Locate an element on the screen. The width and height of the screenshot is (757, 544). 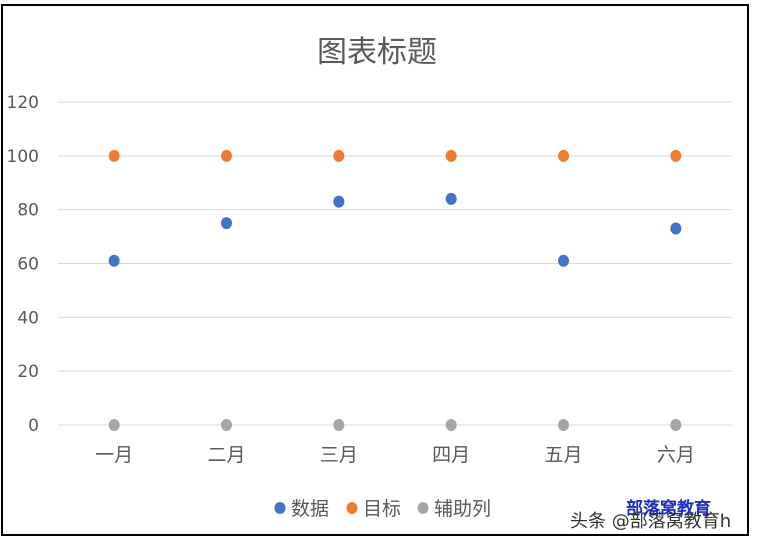
x-tick-label: 三月 is located at coordinates (339, 455).